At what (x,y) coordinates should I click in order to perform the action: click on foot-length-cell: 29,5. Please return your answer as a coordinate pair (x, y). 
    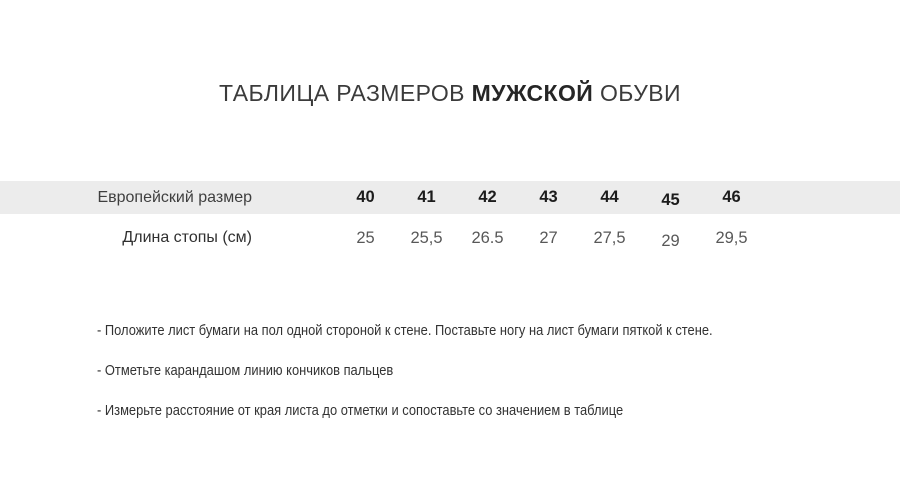
    Looking at the image, I should click on (731, 237).